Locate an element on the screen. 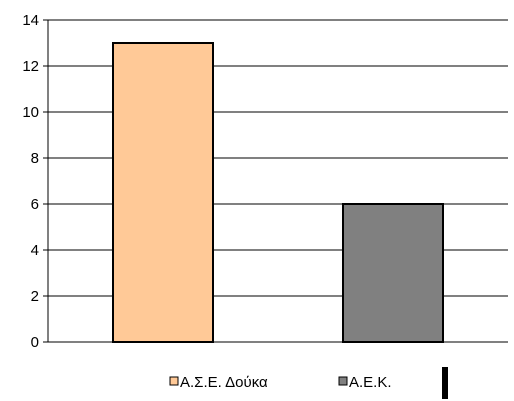 This screenshot has width=514, height=401. legend-label: Α.Σ.Ε. Δούκα is located at coordinates (224, 382).